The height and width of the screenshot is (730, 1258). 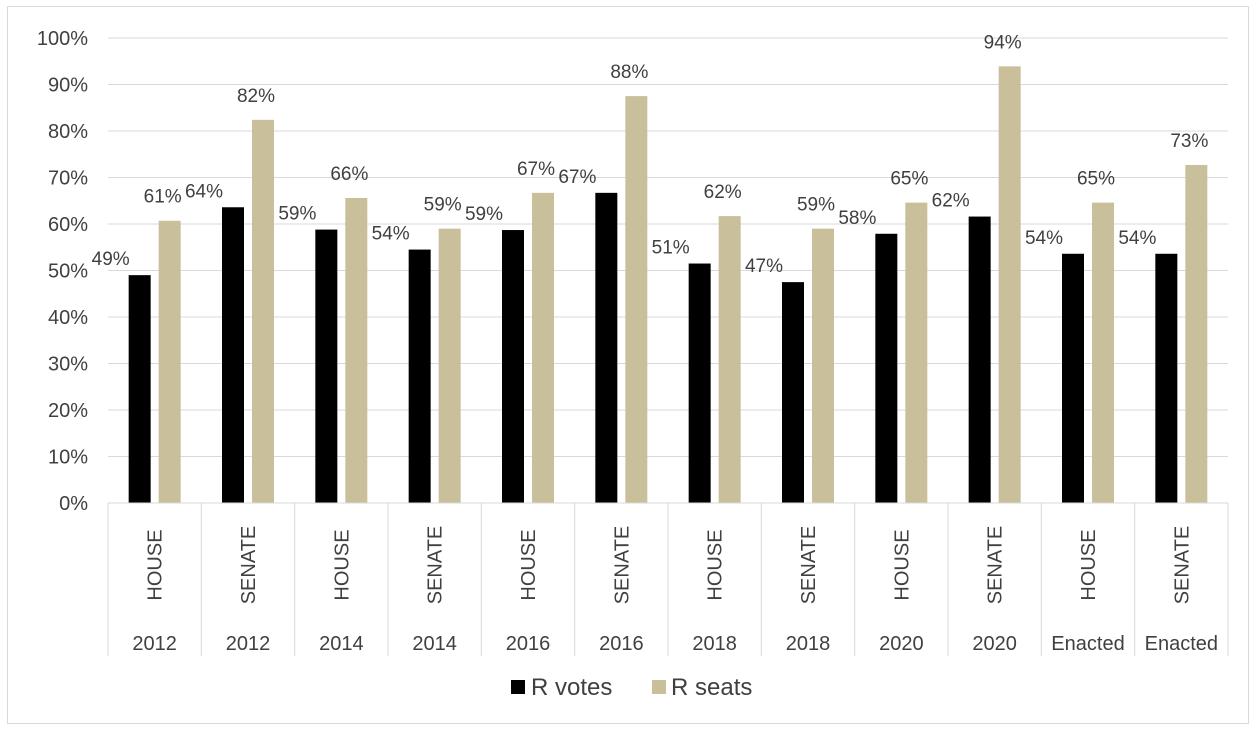 I want to click on data-label: 66%, so click(x=349, y=174).